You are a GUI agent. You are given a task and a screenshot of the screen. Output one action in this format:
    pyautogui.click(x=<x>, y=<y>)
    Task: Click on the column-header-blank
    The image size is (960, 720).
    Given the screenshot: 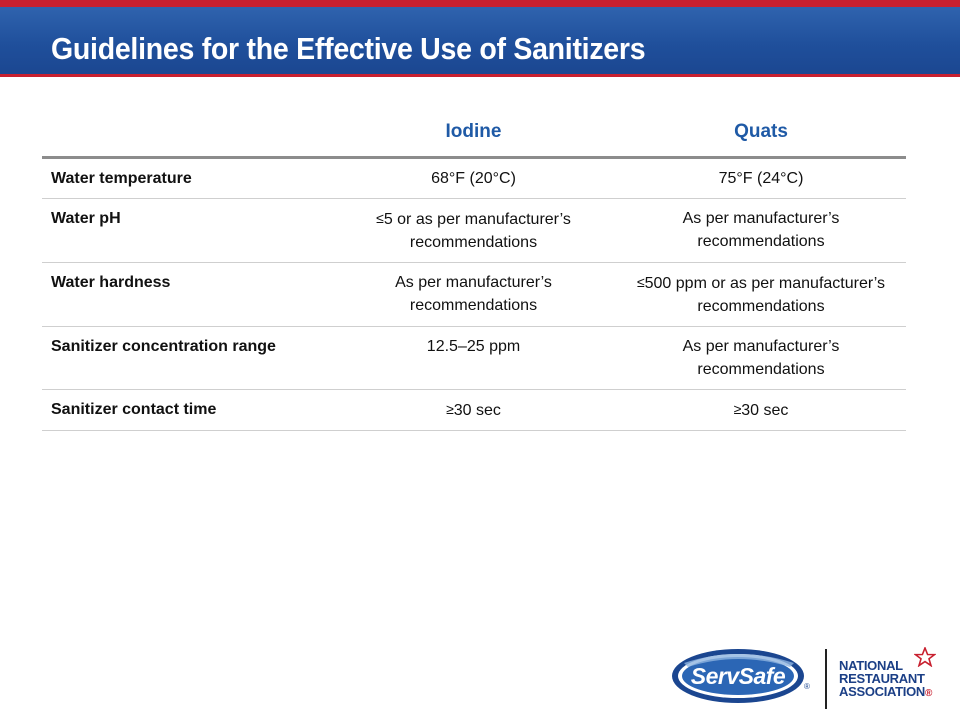 What is the action you would take?
    pyautogui.click(x=186, y=133)
    